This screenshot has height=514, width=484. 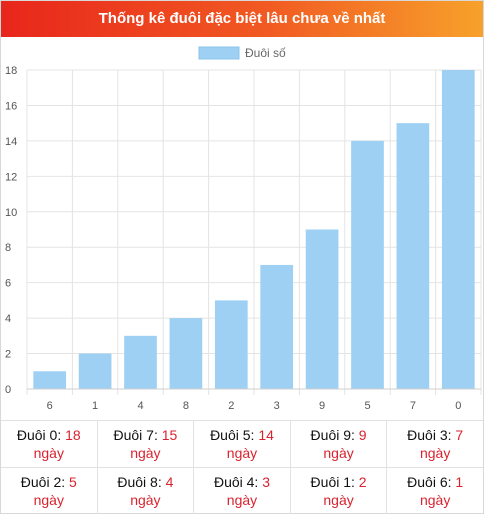 I want to click on stat-value: 1, so click(x=459, y=482).